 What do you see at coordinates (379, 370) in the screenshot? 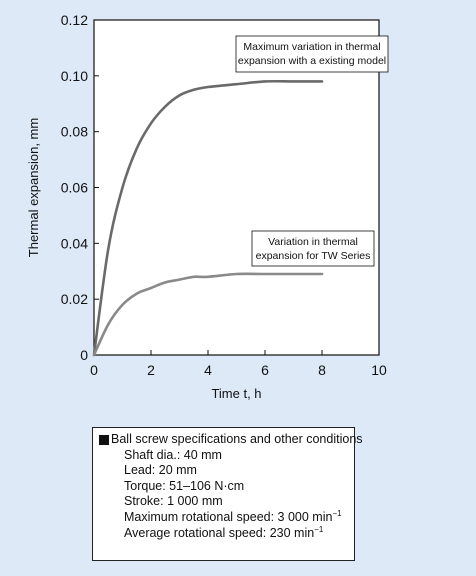
I see `x-tick-label: 10` at bounding box center [379, 370].